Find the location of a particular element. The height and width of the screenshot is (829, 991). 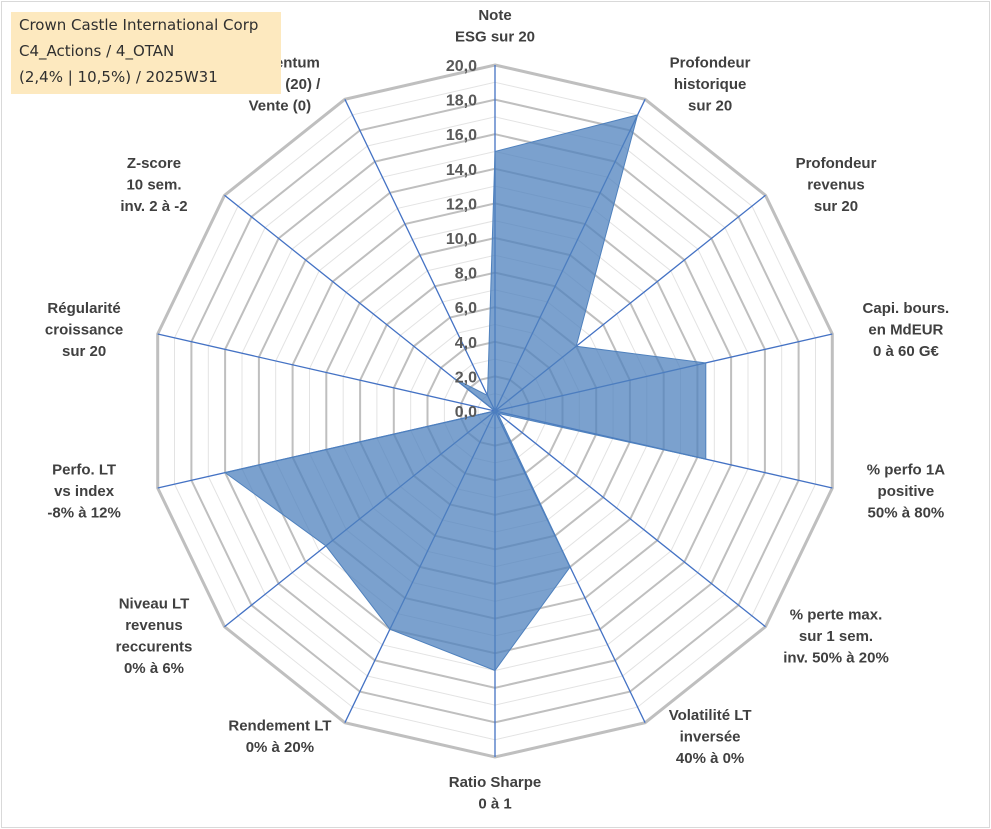

tick-label: 12,0 is located at coordinates (461, 204).